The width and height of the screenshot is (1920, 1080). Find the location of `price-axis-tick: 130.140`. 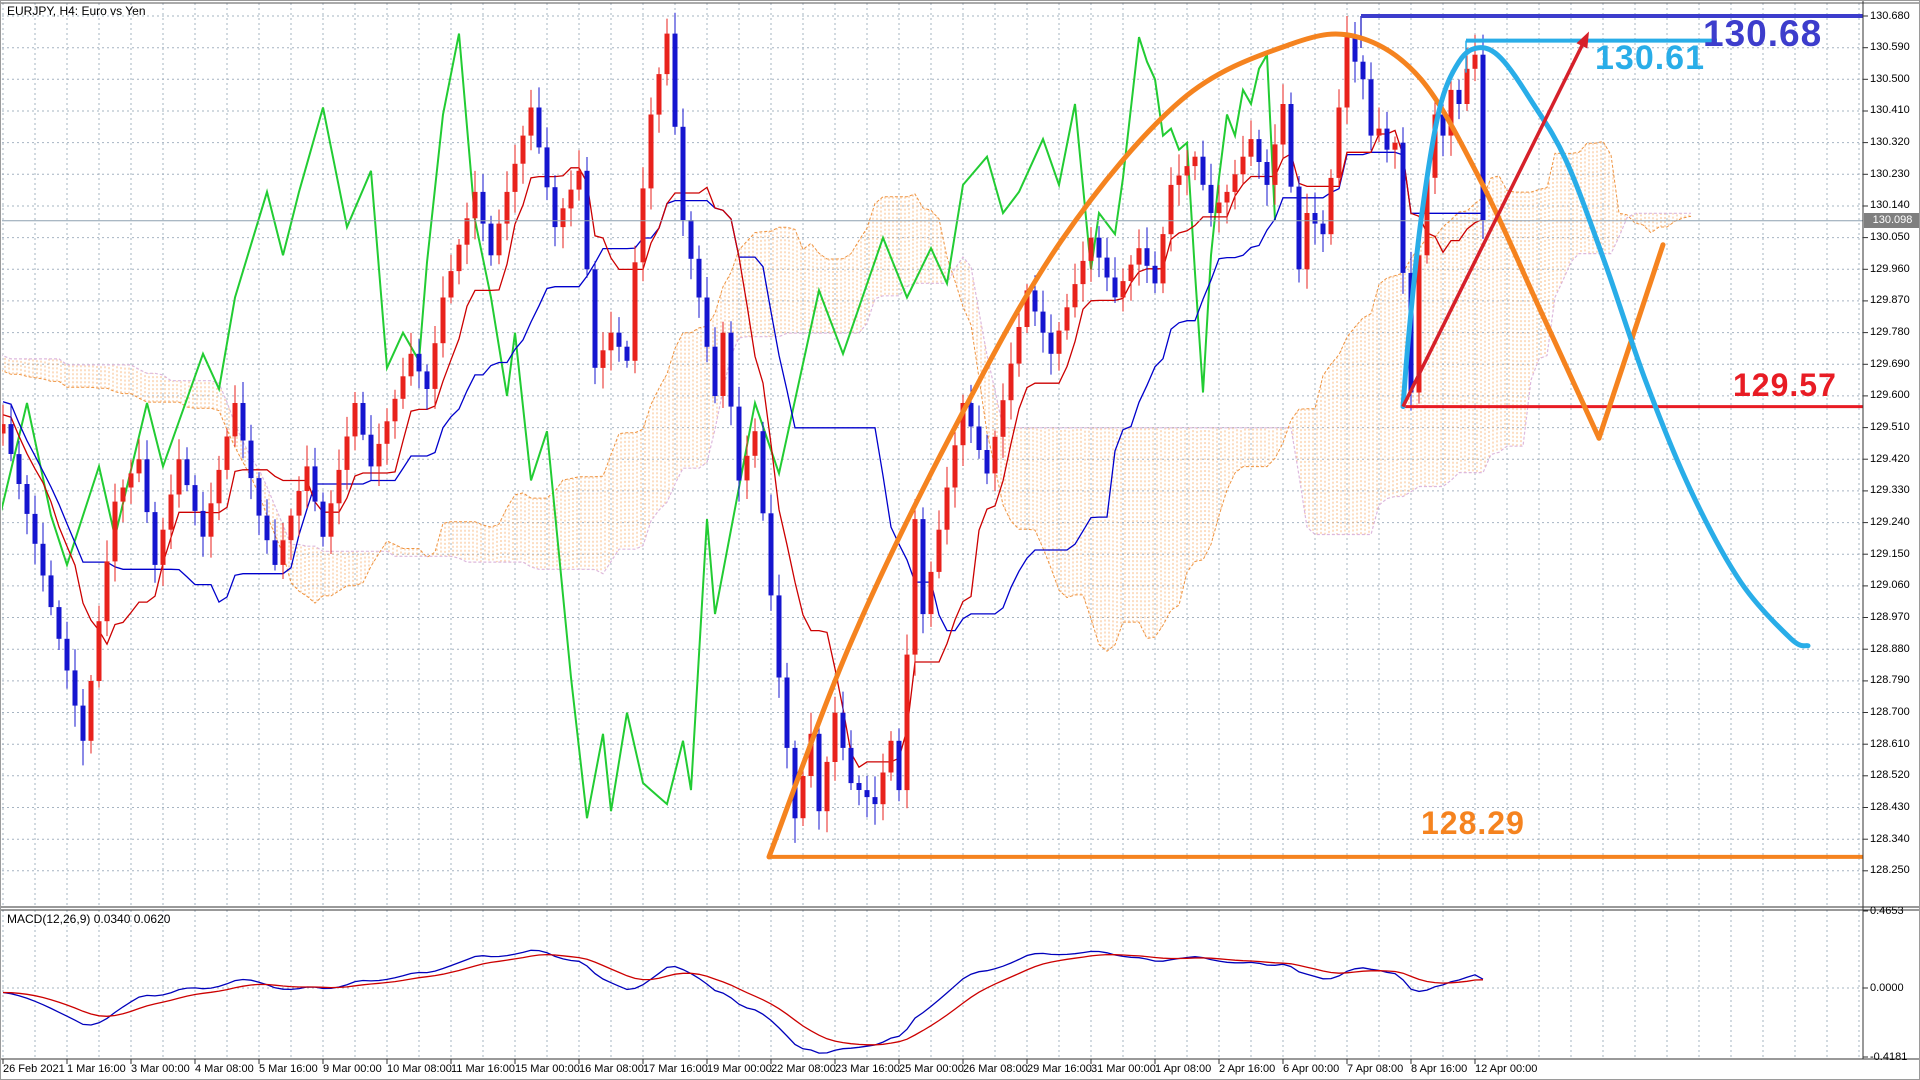

price-axis-tick: 130.140 is located at coordinates (1890, 205).